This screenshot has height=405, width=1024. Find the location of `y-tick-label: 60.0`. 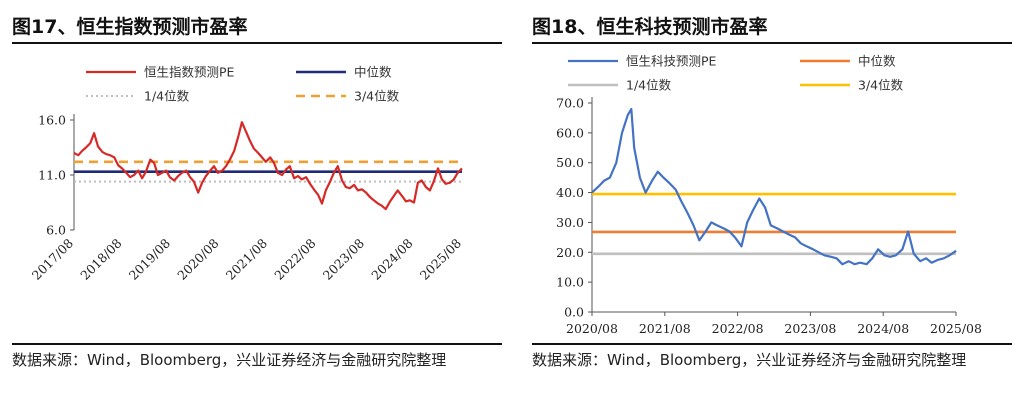

y-tick-label: 60.0 is located at coordinates (570, 132).